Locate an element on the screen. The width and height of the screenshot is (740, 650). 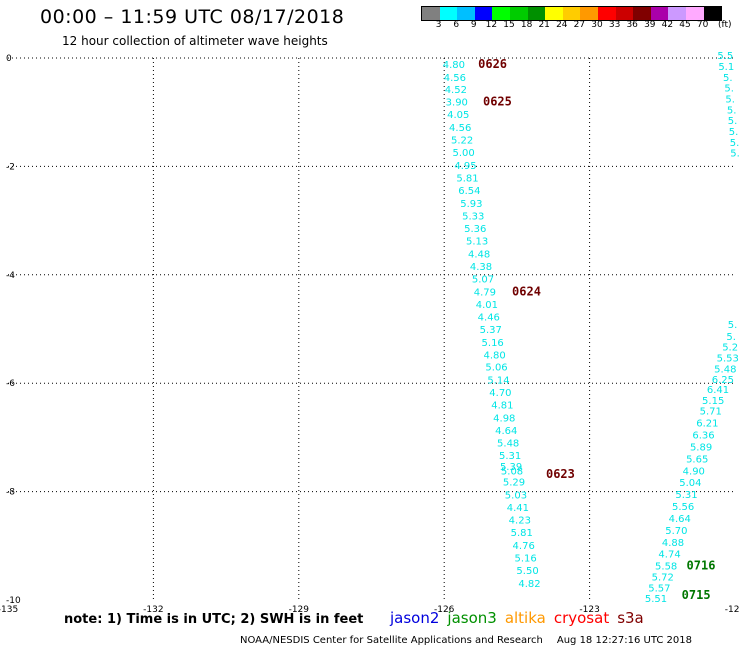
colorbar-tick-label: 24 is located at coordinates (562, 25).